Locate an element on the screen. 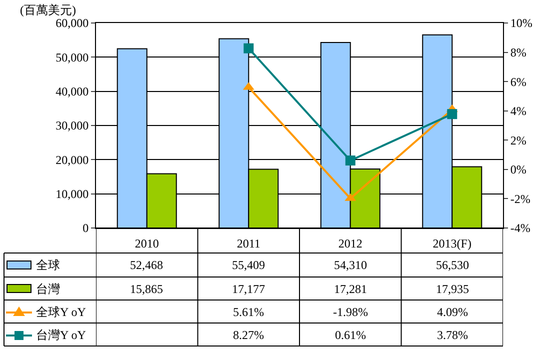 The width and height of the screenshot is (543, 352). y-tick-label: 30,000 is located at coordinates (72, 125).